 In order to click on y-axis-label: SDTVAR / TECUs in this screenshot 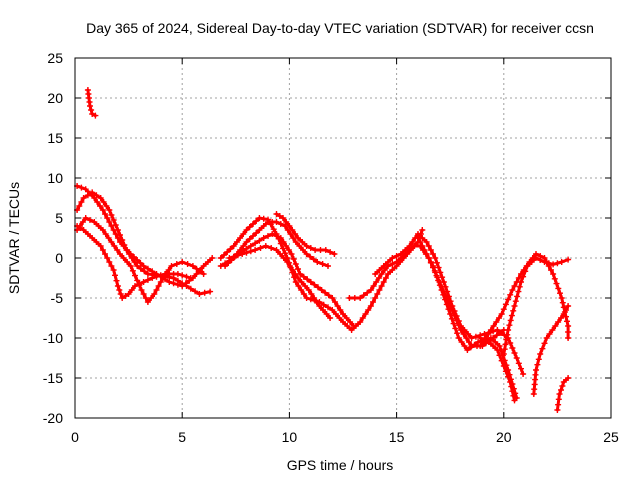, I will do `click(14, 238)`.